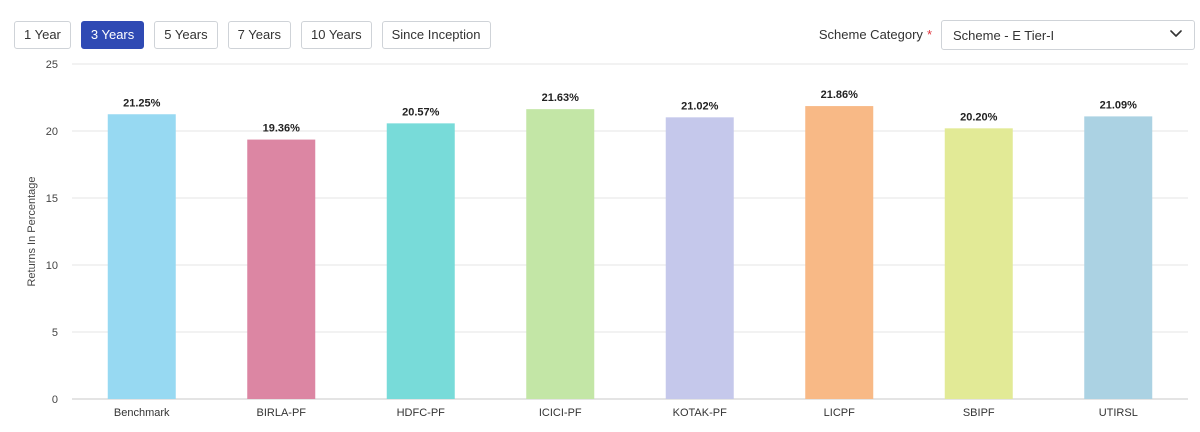 Image resolution: width=1200 pixels, height=432 pixels. What do you see at coordinates (979, 117) in the screenshot?
I see `data-label: 20.20%` at bounding box center [979, 117].